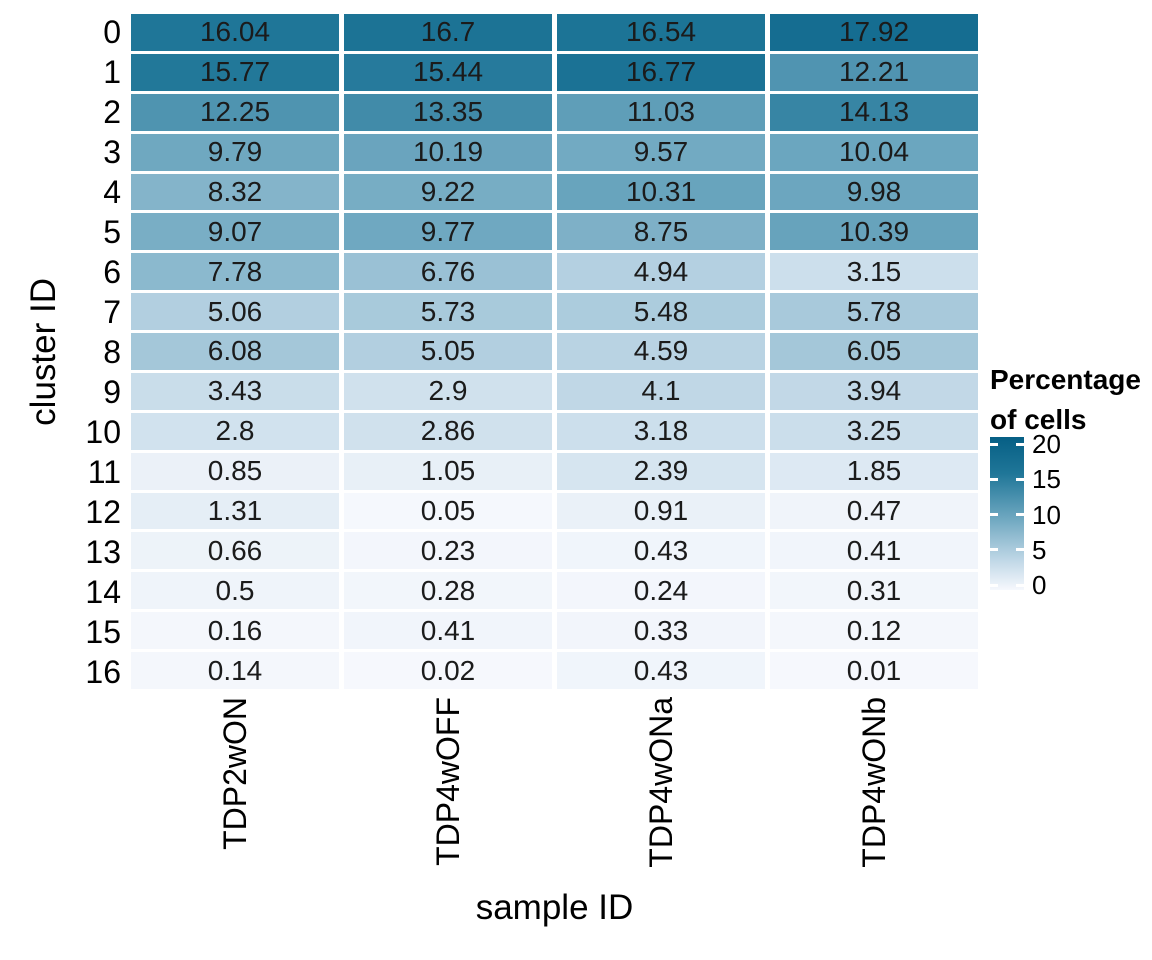  I want to click on heatmap-cell: 10.19, so click(448, 152).